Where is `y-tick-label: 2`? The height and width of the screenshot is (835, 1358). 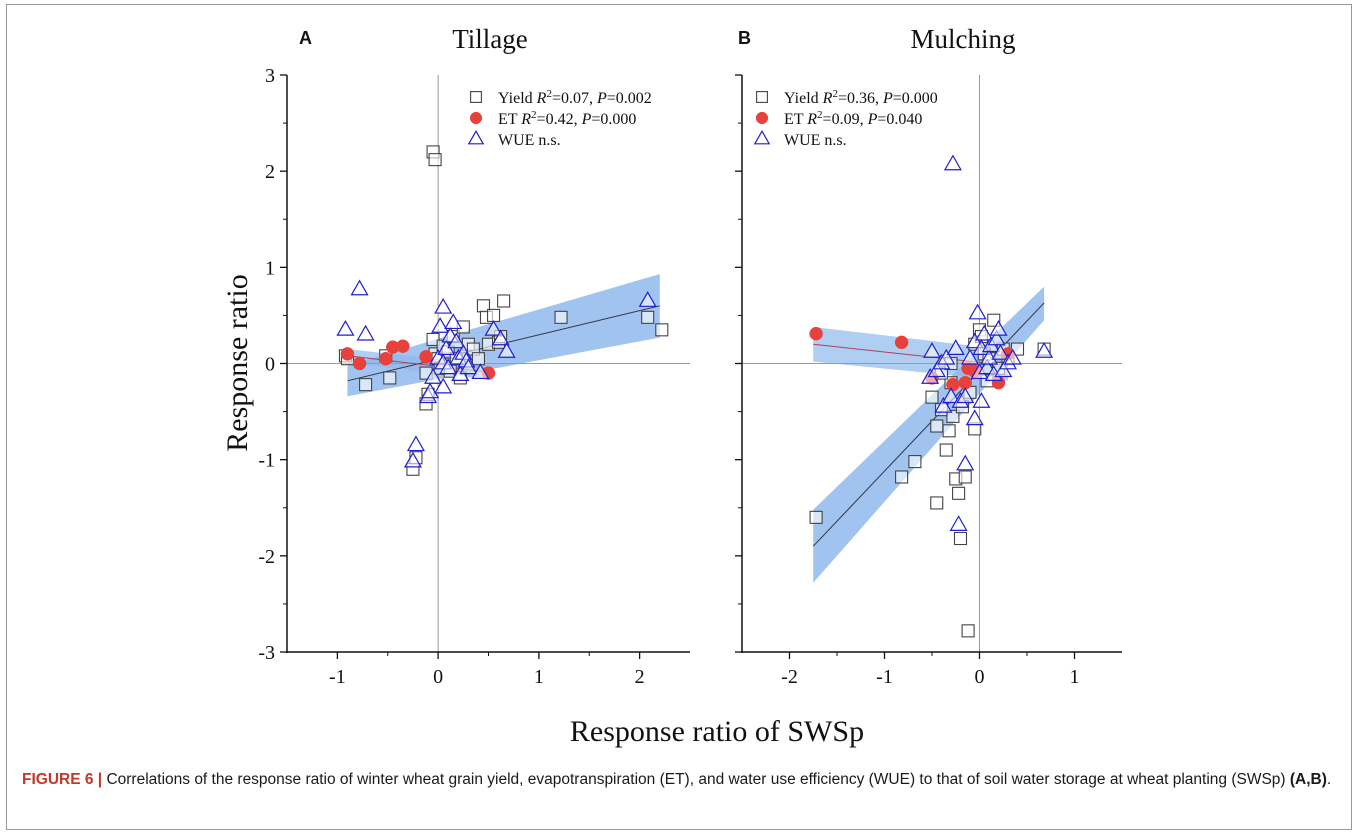
y-tick-label: 2 is located at coordinates (270, 172).